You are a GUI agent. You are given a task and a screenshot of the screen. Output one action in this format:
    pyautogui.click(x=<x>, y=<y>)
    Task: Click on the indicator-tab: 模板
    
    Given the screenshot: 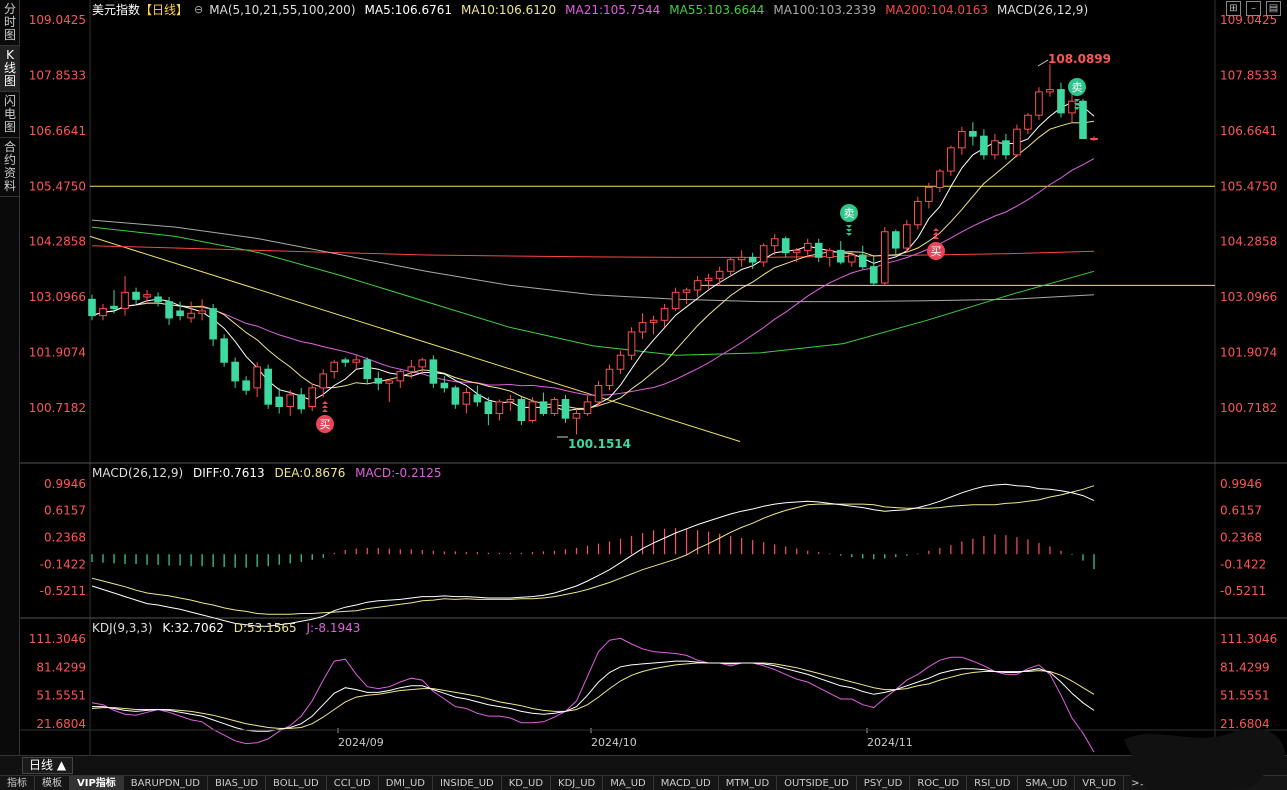 What is the action you would take?
    pyautogui.click(x=52, y=783)
    